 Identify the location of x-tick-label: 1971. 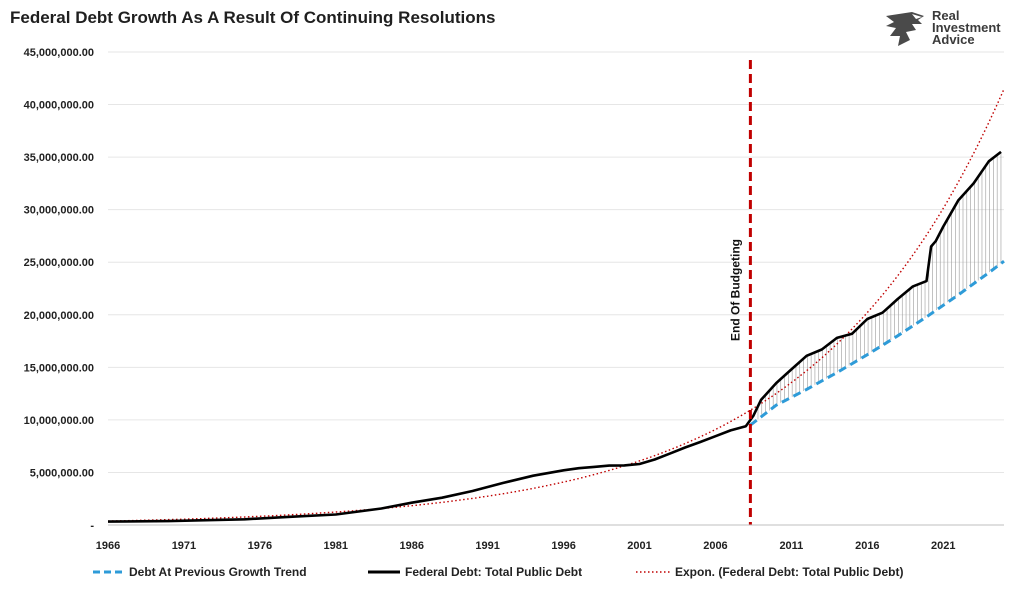
(184, 546).